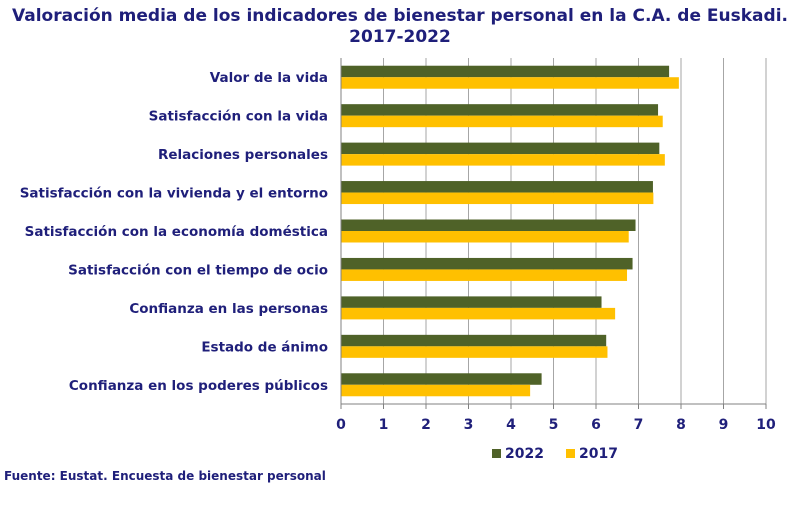  What do you see at coordinates (724, 425) in the screenshot?
I see `x-tick-label-9: 9` at bounding box center [724, 425].